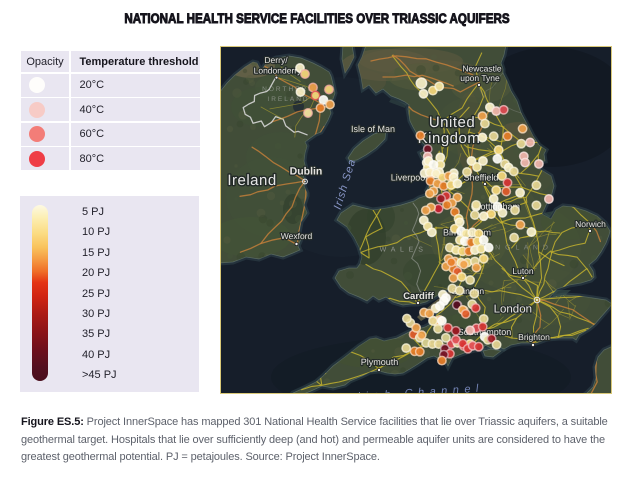 The width and height of the screenshot is (634, 478). I want to click on svg-text: Kingdom, so click(449, 138).